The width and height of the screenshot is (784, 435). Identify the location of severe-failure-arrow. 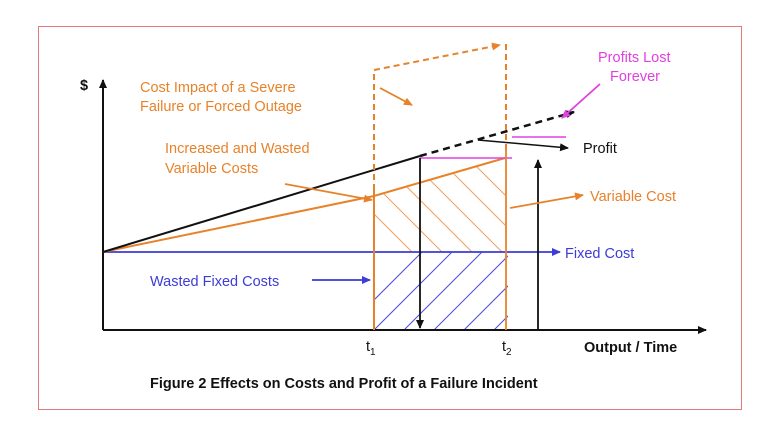
(396, 96).